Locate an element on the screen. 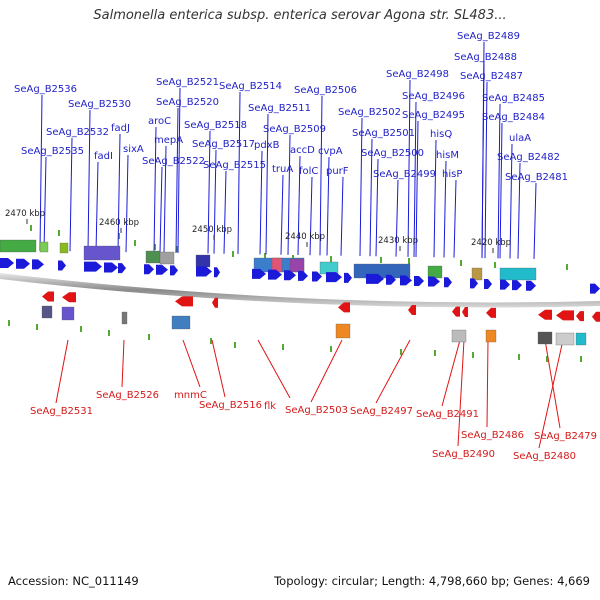 Image resolution: width=600 pixels, height=600 pixels. accession-text: Accession: NC_011149 is located at coordinates (73, 581).